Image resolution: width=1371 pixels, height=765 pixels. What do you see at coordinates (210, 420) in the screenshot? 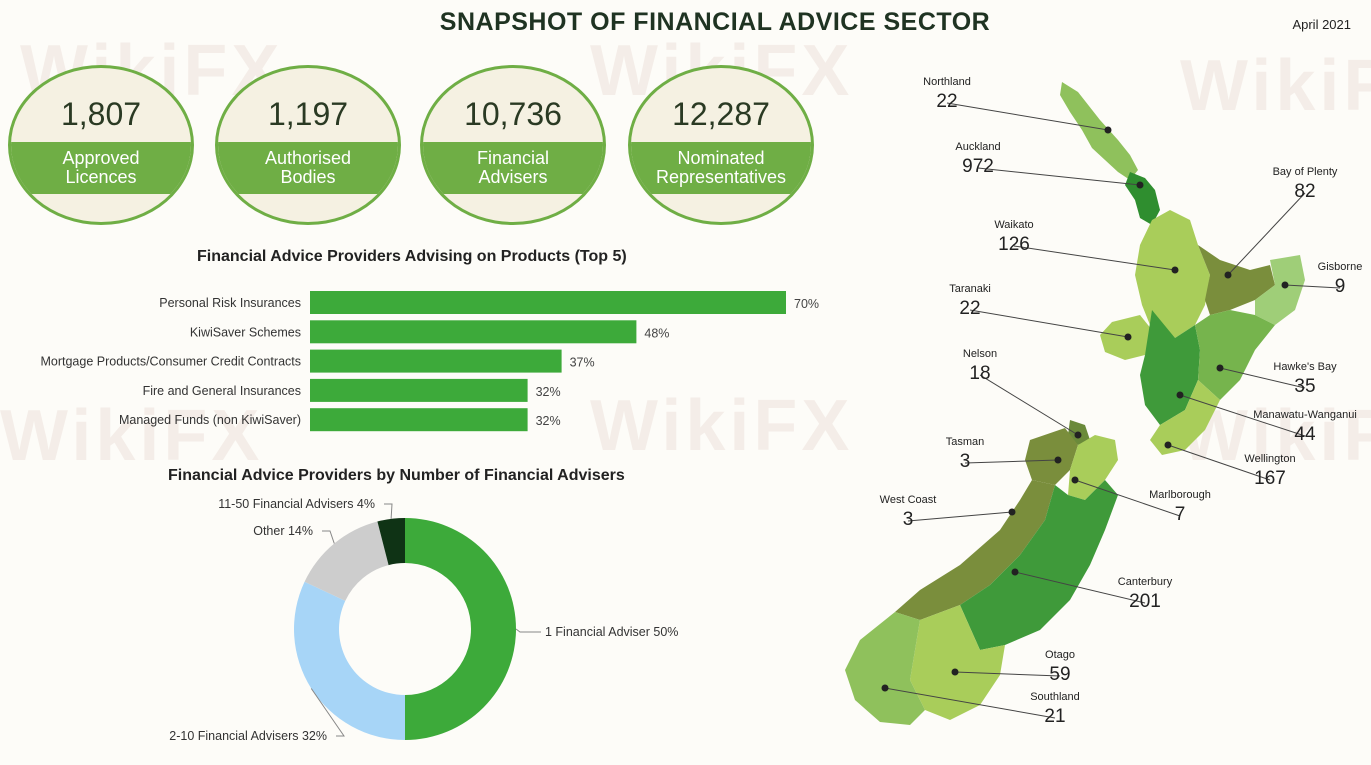
I see `bar-category-label: Managed Funds (non KiwiSaver)` at bounding box center [210, 420].